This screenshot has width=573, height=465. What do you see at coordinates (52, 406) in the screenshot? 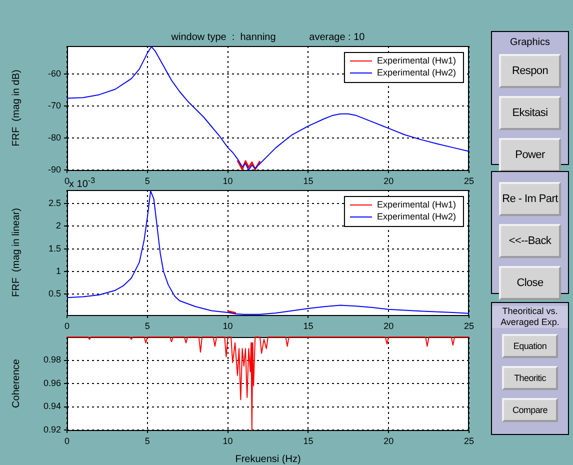
I see `y-tick-label: 0.94` at bounding box center [52, 406].